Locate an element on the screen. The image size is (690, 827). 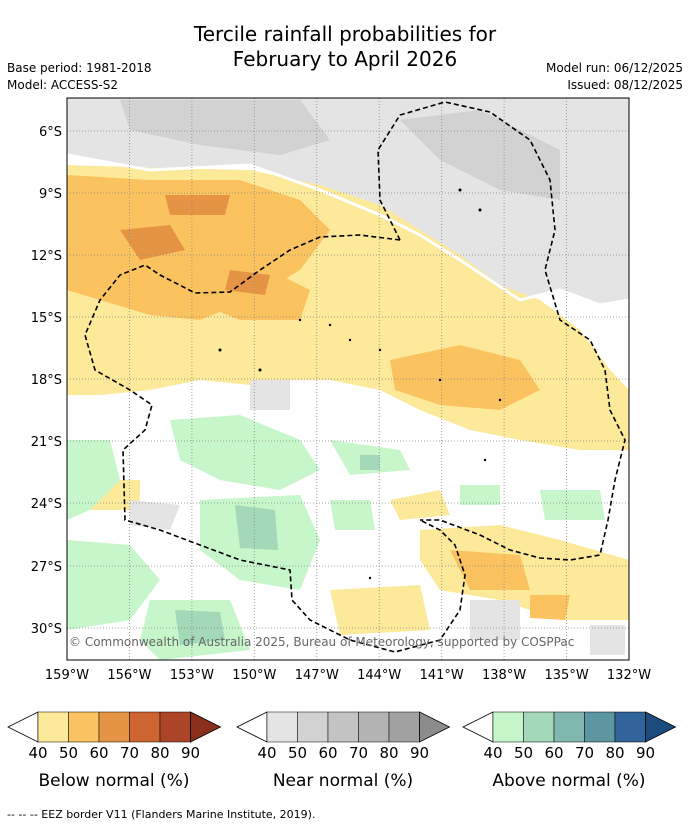
colorbar-near is located at coordinates (343, 727).